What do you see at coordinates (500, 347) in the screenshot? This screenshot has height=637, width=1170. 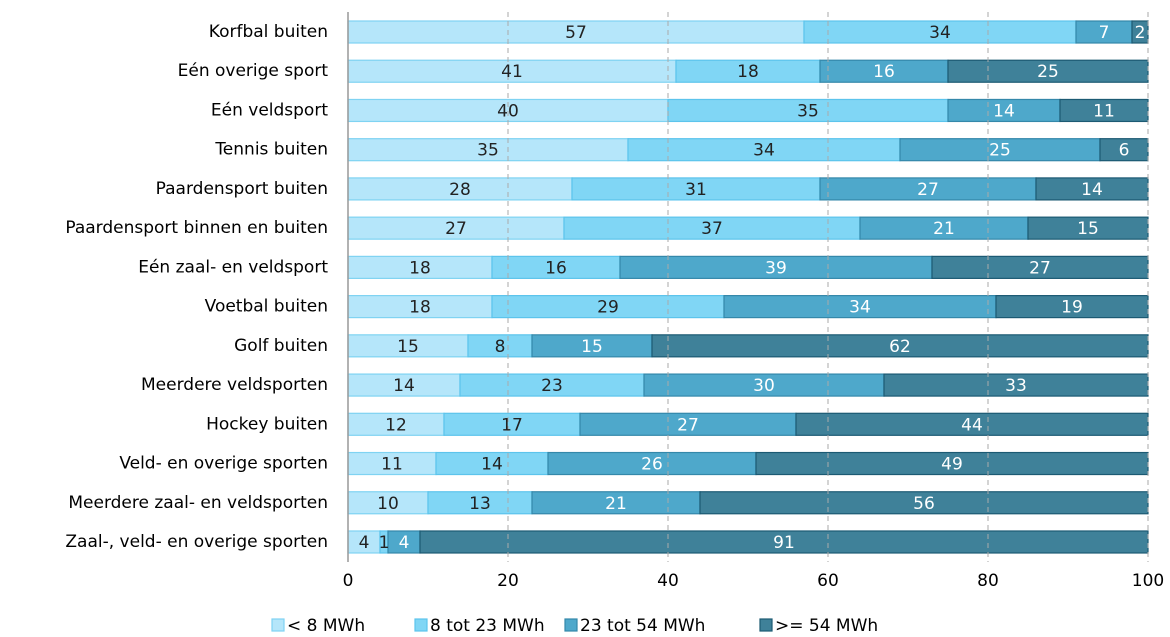 I see `data-label: 8` at bounding box center [500, 347].